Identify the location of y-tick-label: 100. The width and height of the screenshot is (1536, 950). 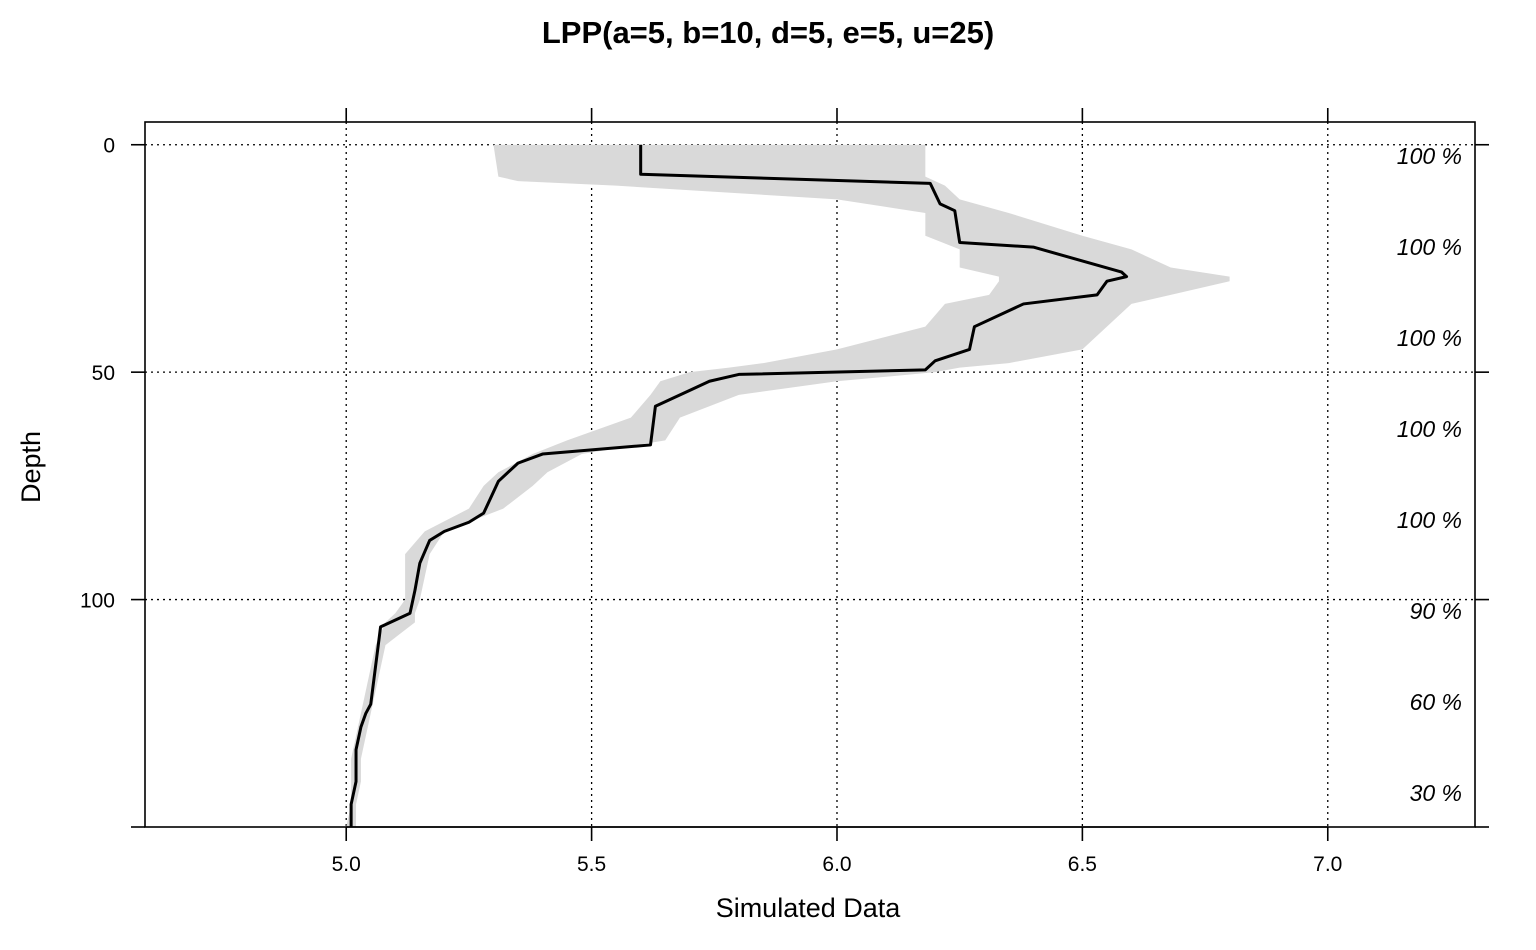
(97, 601).